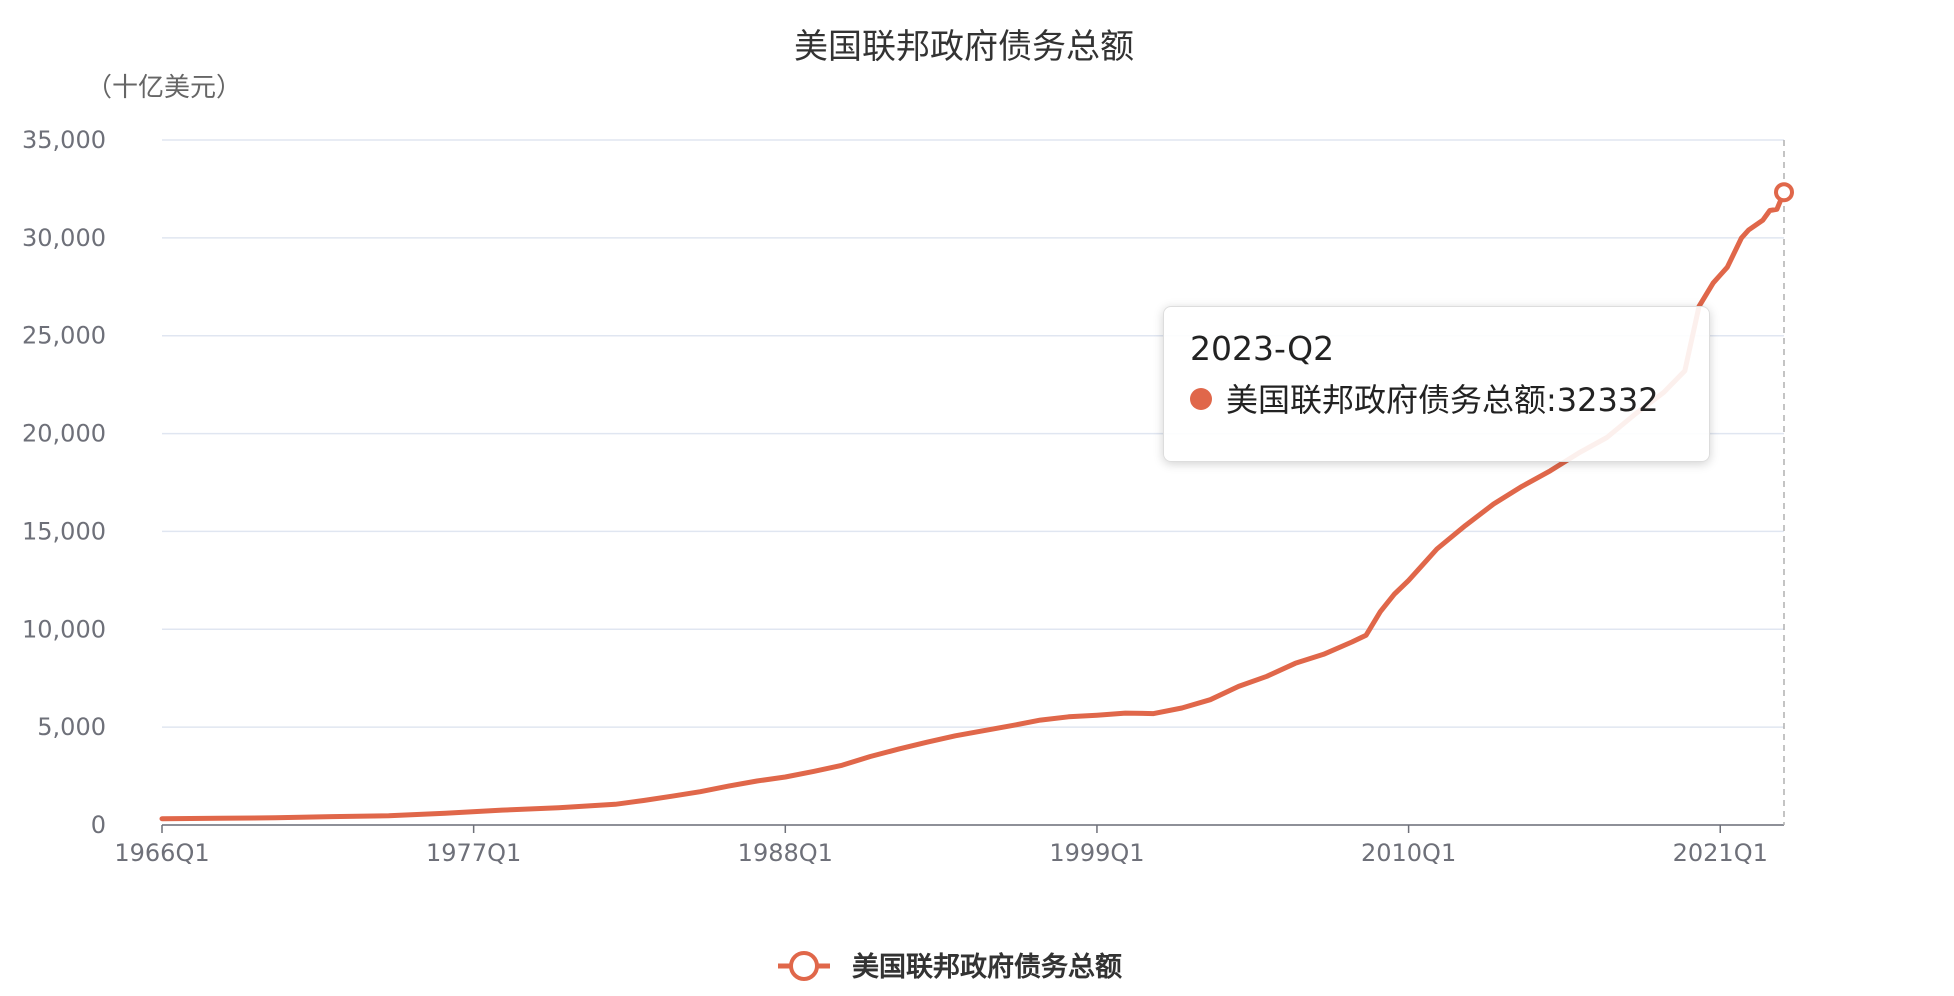  What do you see at coordinates (1784, 192) in the screenshot?
I see `hovered-data-point` at bounding box center [1784, 192].